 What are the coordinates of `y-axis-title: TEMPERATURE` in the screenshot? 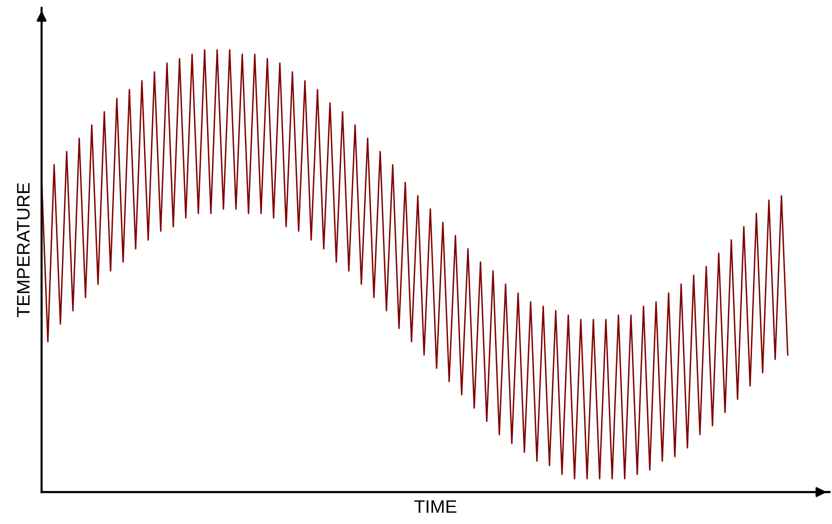 It's located at (23, 250).